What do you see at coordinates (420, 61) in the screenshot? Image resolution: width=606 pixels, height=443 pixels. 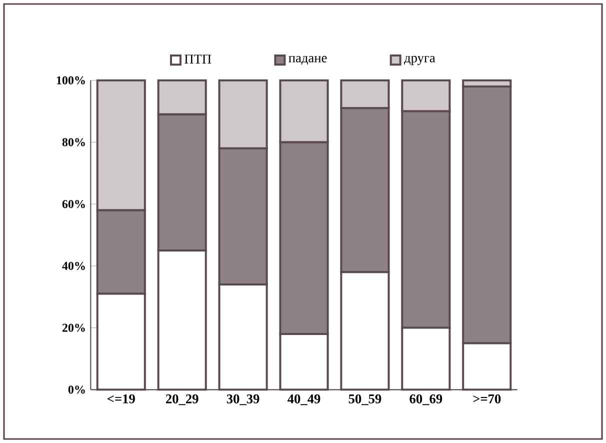 I see `legend-label: друга` at bounding box center [420, 61].